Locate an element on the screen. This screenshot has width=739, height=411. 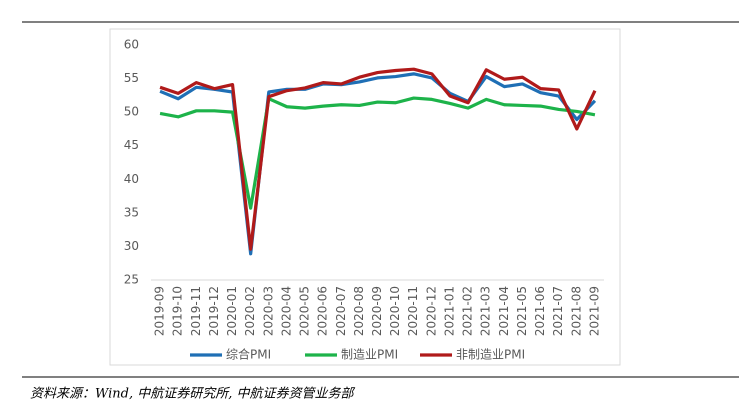
x-tick-label: 2020-08 is located at coordinates (359, 311).